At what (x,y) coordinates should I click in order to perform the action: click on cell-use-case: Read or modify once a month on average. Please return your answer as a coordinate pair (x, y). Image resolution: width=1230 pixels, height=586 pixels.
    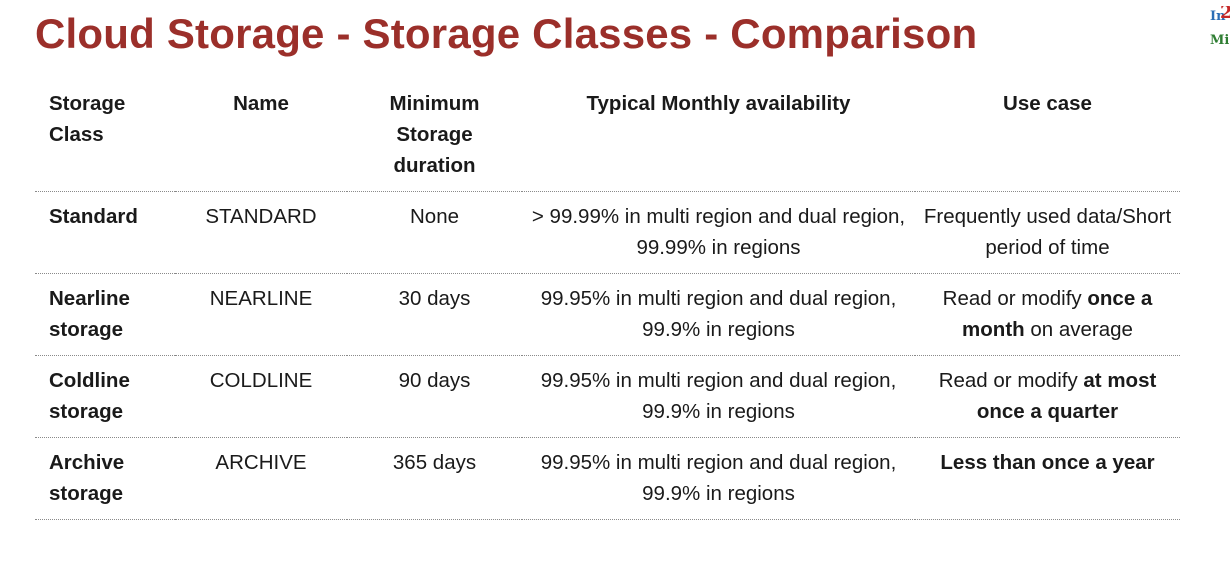
    Looking at the image, I should click on (1047, 314).